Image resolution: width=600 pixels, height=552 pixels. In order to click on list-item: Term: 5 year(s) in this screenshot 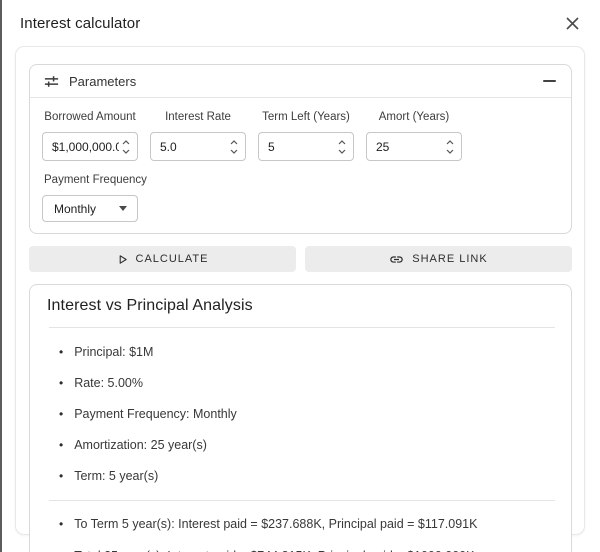, I will do `click(307, 476)`.